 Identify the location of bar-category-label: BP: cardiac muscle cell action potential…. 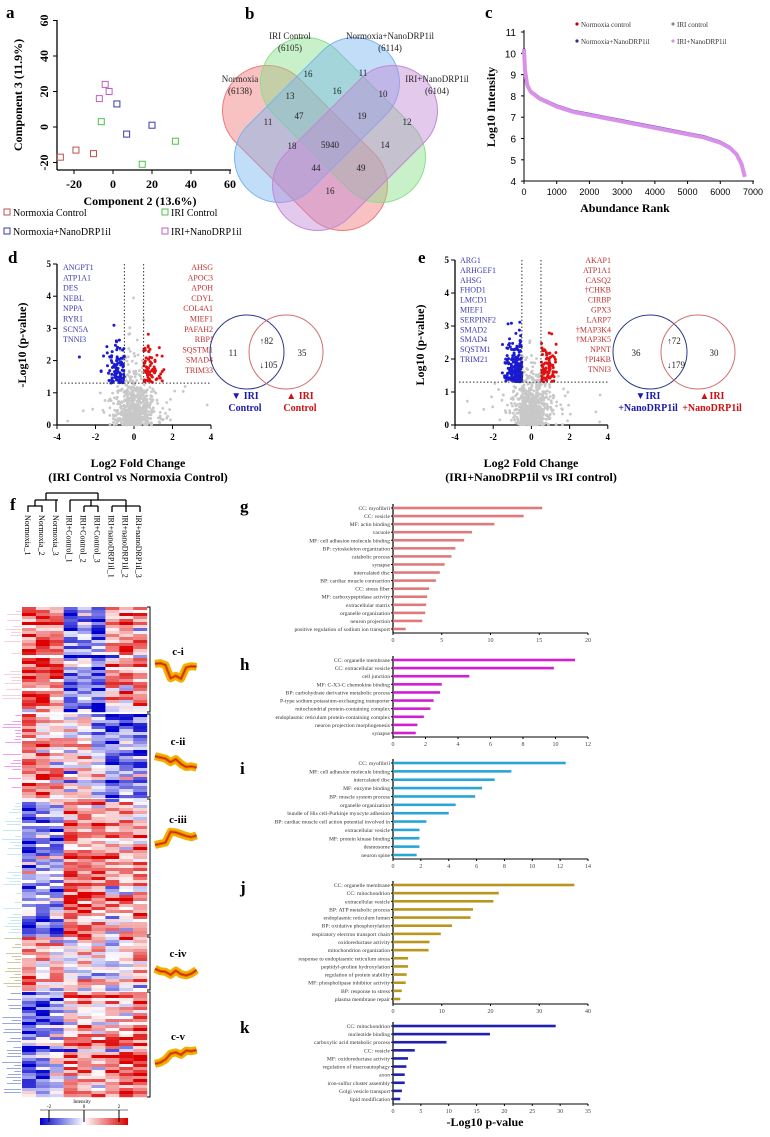
(333, 823).